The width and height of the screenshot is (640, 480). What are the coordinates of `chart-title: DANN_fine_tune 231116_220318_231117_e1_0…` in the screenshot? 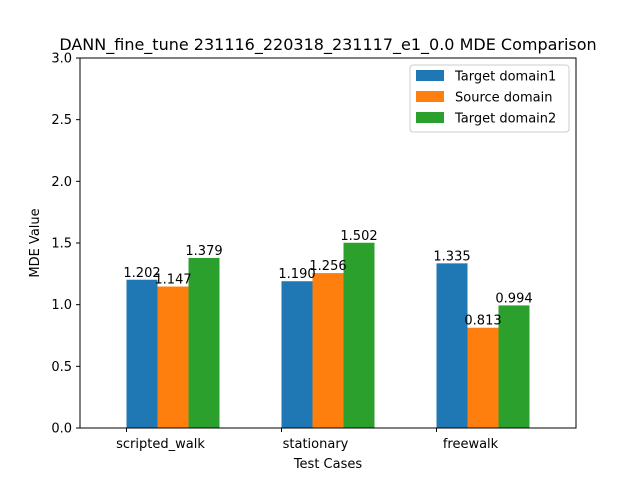 It's located at (327, 45).